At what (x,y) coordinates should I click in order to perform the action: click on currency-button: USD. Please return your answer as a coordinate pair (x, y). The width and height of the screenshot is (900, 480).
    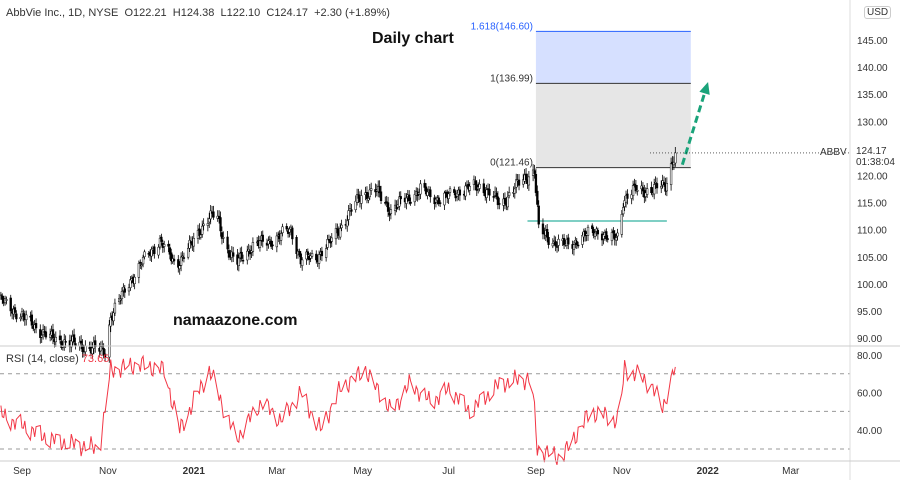
    Looking at the image, I should click on (878, 12).